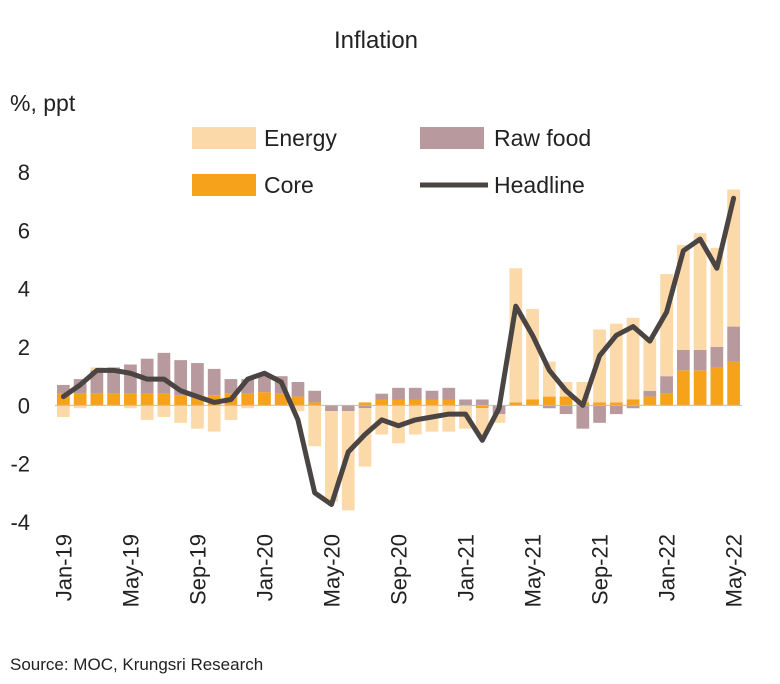  Describe the element at coordinates (542, 138) in the screenshot. I see `legend-label-raw-food: Raw food` at that location.